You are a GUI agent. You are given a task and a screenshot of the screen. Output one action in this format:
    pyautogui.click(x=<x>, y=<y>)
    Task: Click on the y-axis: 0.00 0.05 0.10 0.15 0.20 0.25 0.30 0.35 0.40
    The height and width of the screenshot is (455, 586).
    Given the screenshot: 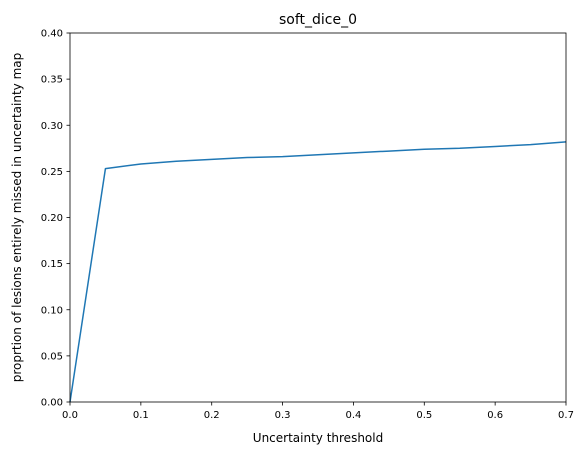 What is the action you would take?
    pyautogui.click(x=55, y=219)
    